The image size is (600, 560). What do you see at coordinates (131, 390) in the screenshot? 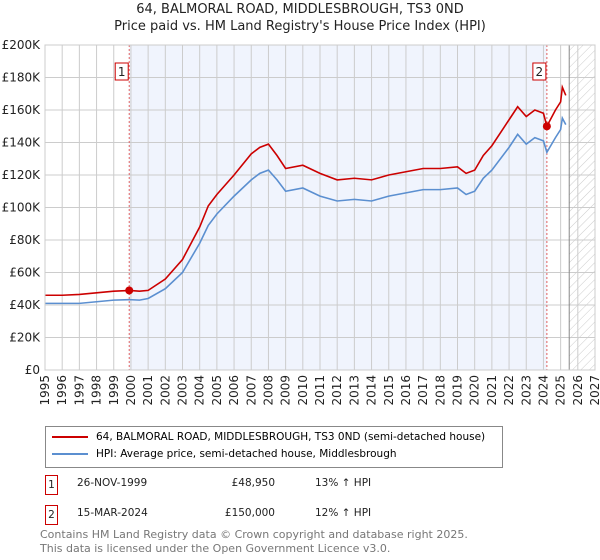
I see `x-tick-label: 2000` at bounding box center [131, 390].